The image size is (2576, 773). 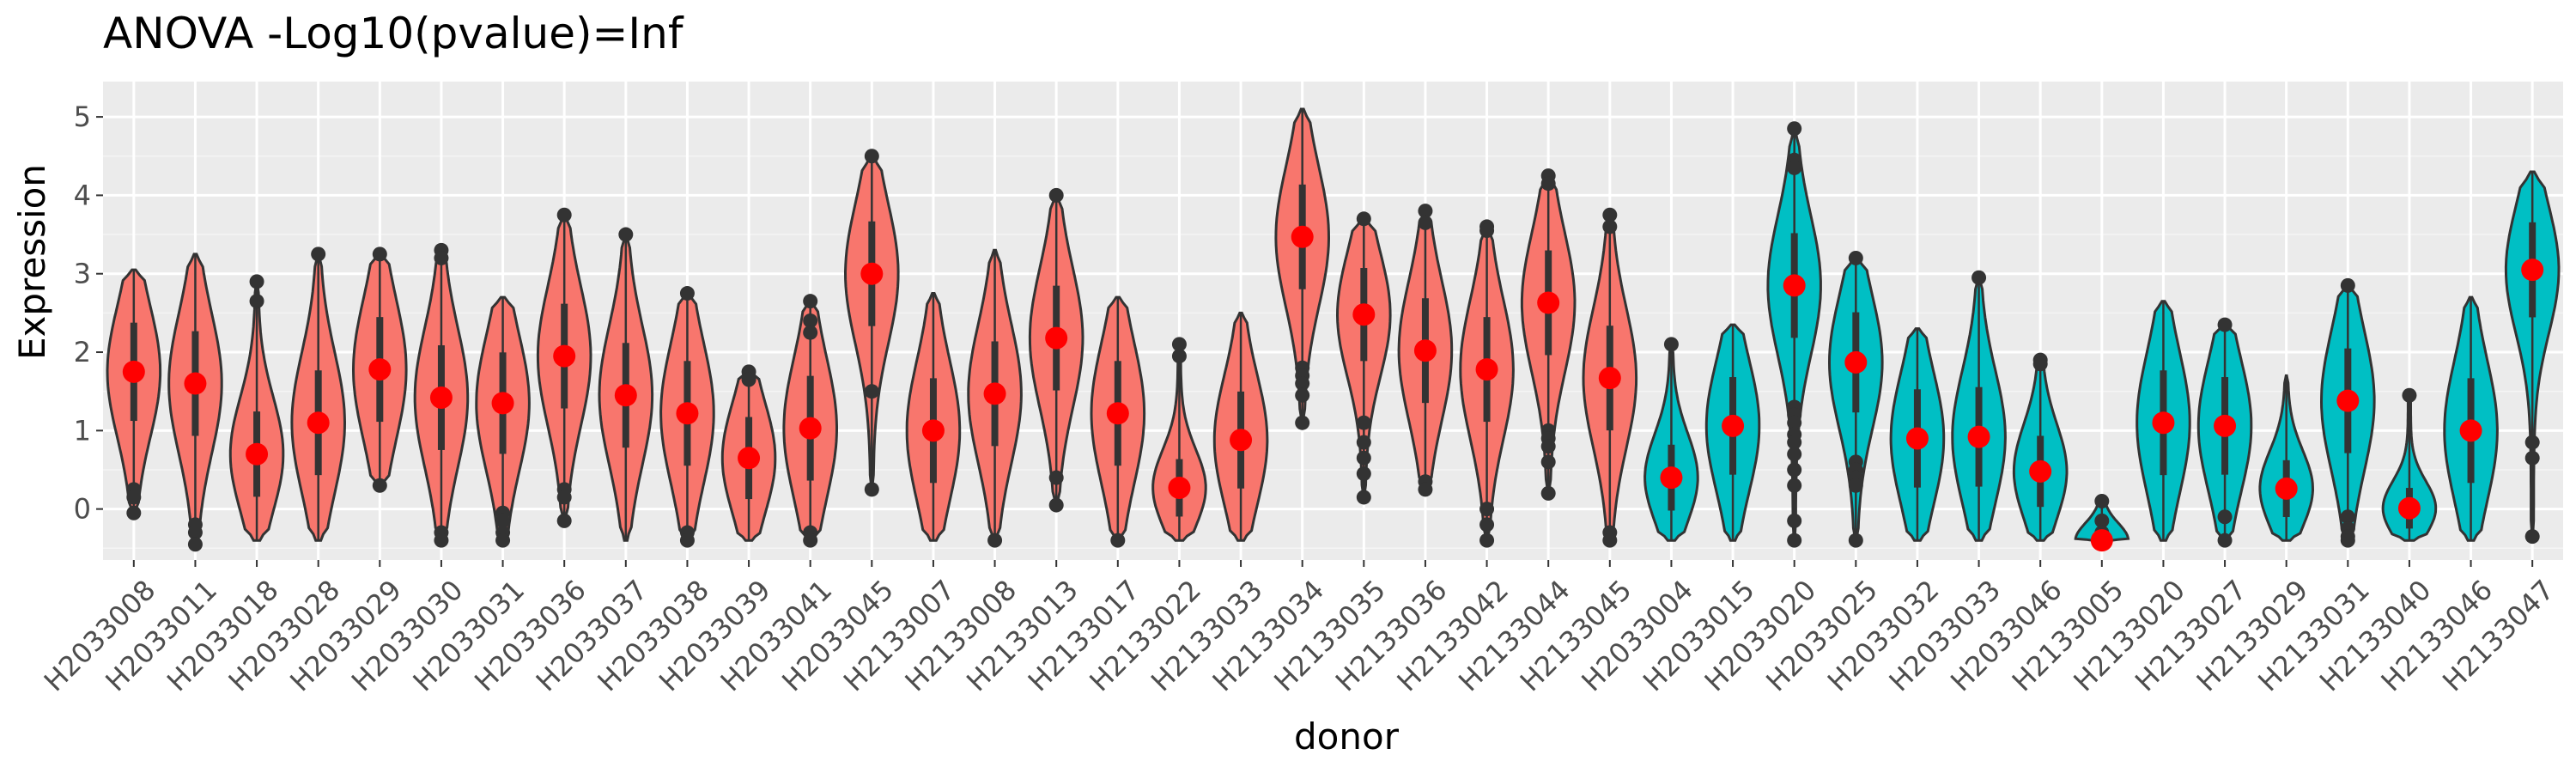 I want to click on violin-H2033039, so click(x=748, y=453).